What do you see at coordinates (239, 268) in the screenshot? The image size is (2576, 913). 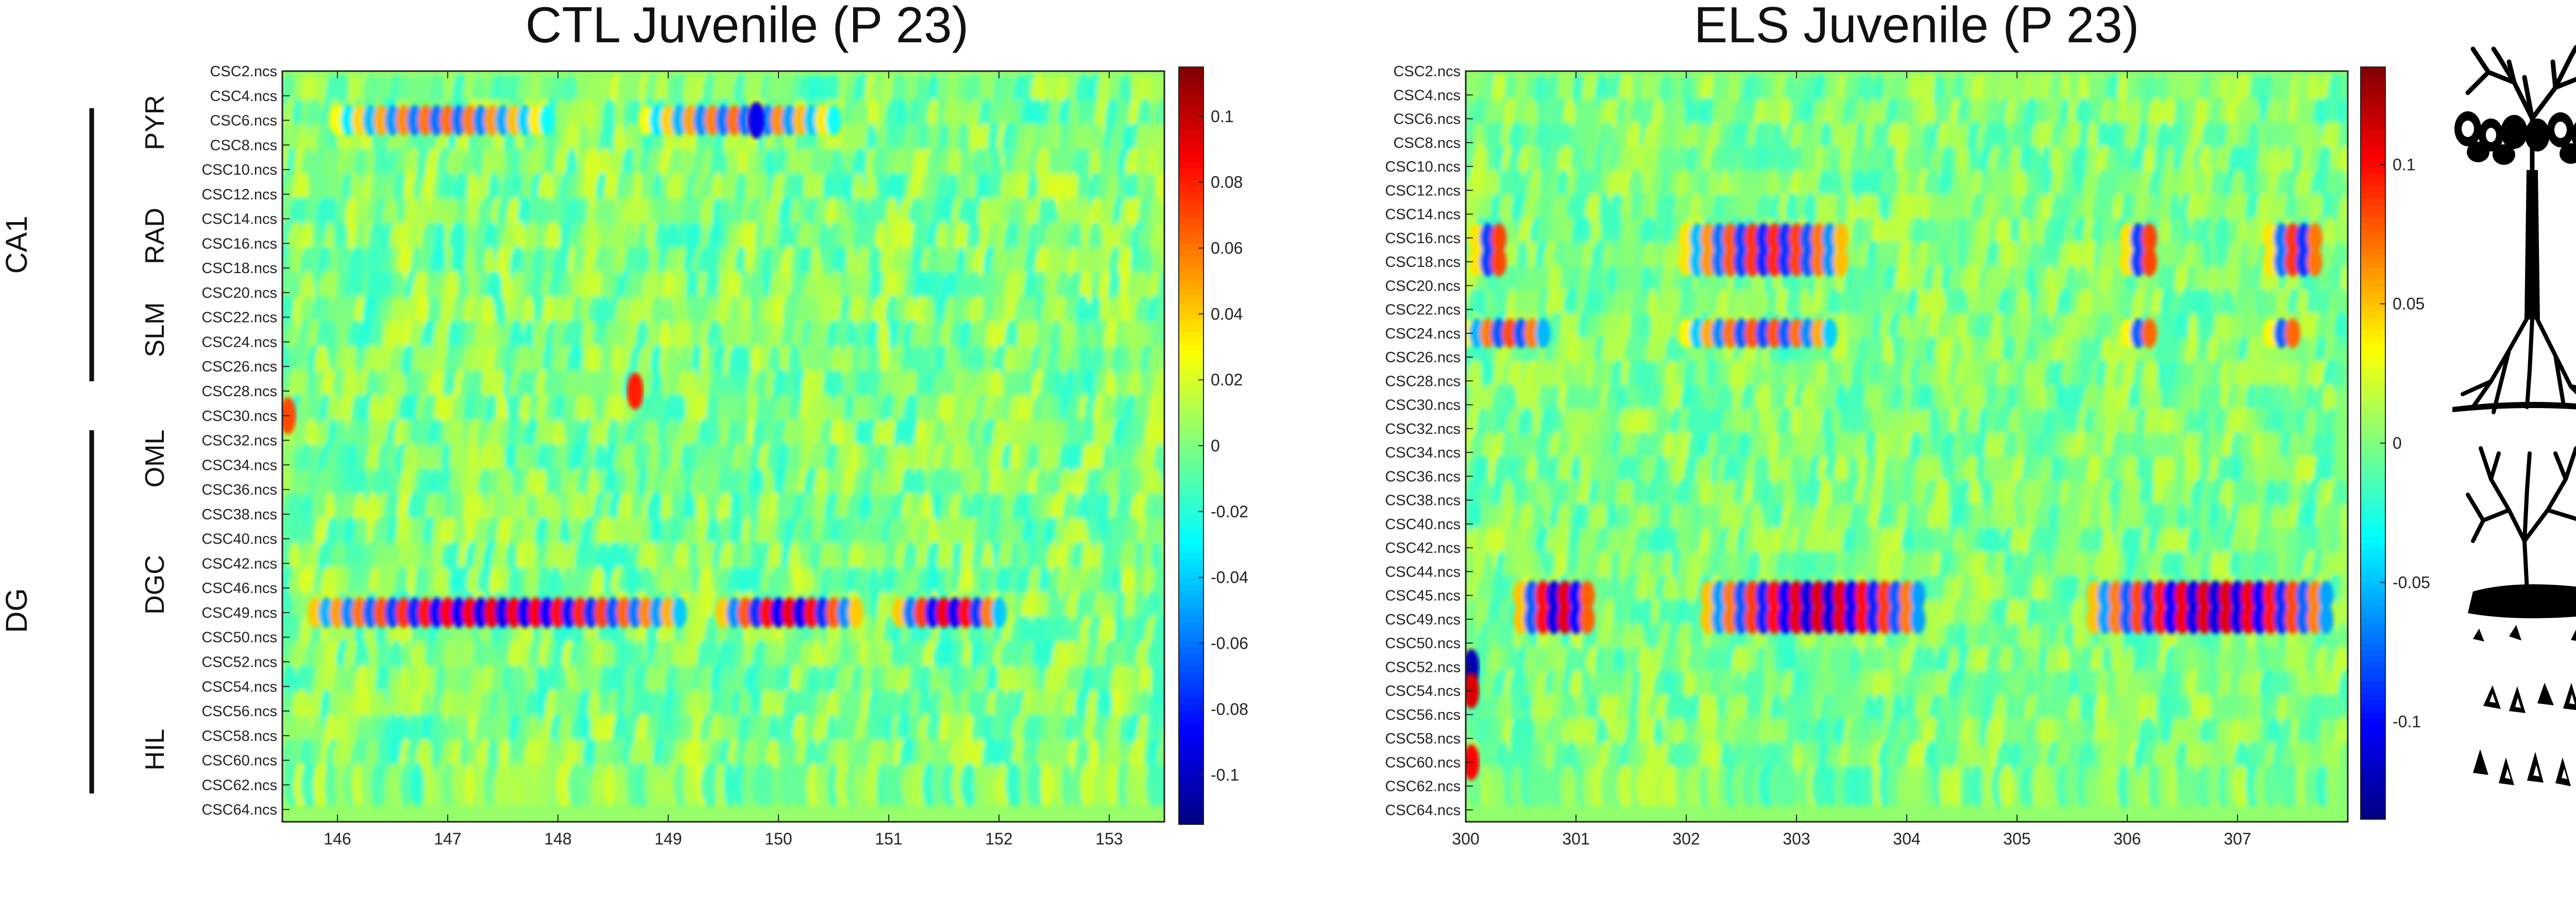 I see `channel-tick-label: CSC18.ncs` at bounding box center [239, 268].